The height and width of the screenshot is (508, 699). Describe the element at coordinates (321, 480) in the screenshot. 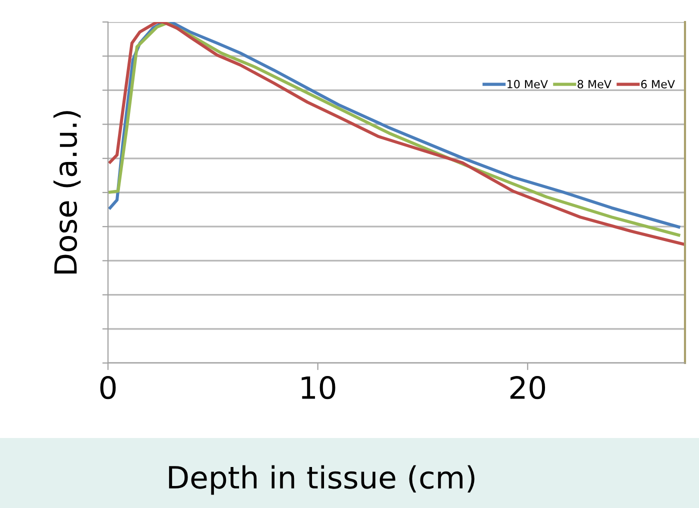

I see `x-axis-title: Depth in tissue (cm)` at that location.